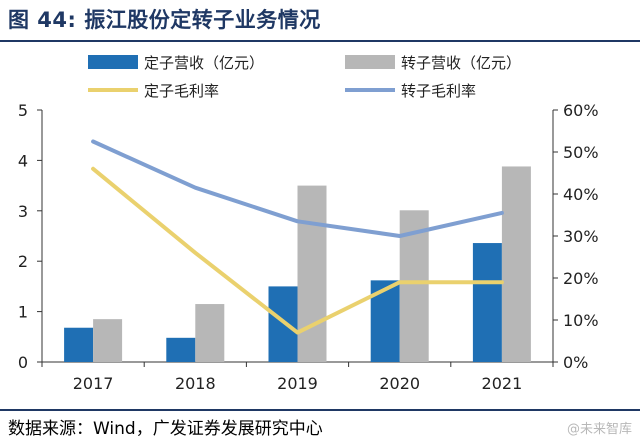 This screenshot has width=640, height=447. Describe the element at coordinates (195, 383) in the screenshot. I see `x-axis-tick-label: 2018` at that location.